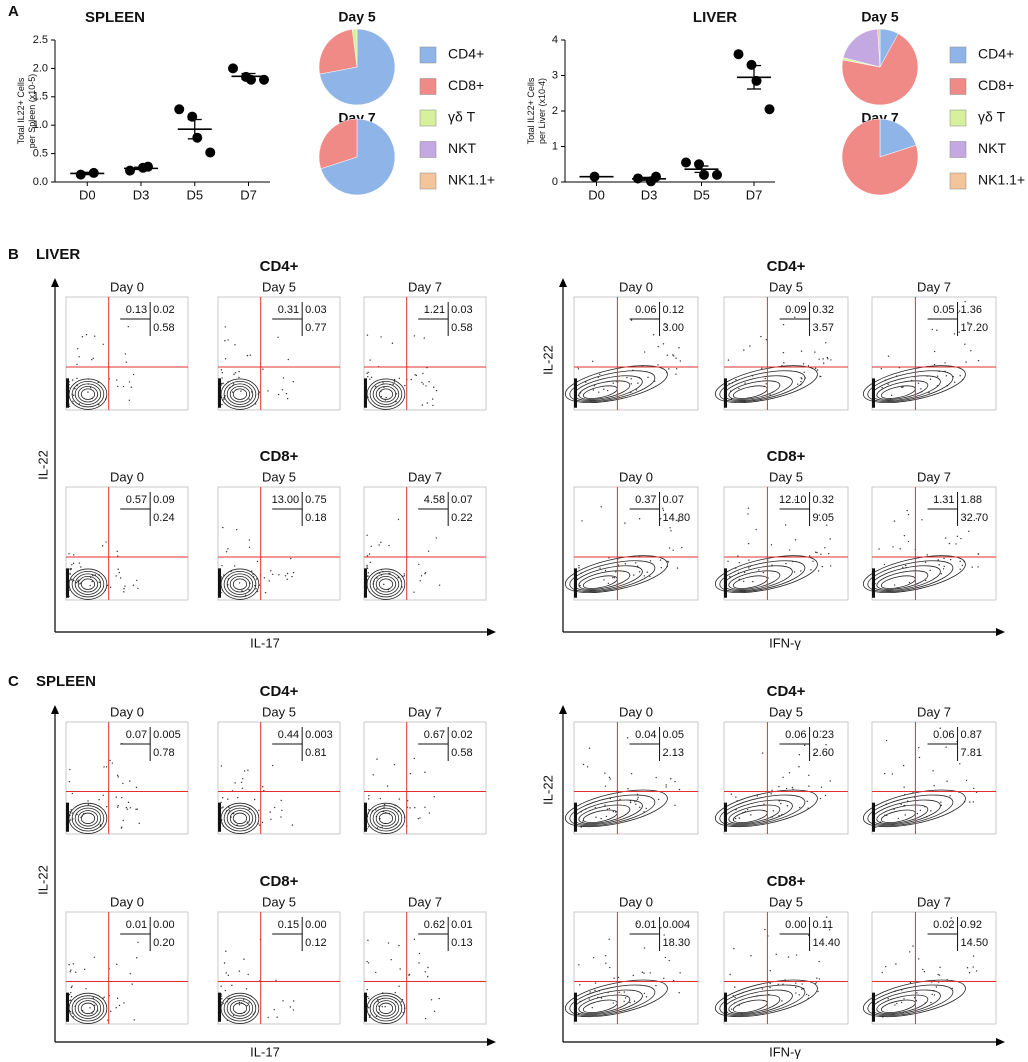 Image resolution: width=1028 pixels, height=1062 pixels. What do you see at coordinates (163, 943) in the screenshot?
I see `quadrant-lower-right: 0.20` at bounding box center [163, 943].